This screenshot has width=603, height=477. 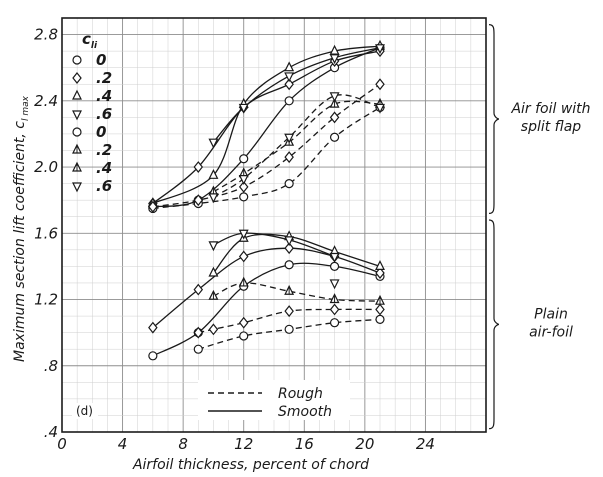 What do you see at coordinates (274, 400) in the screenshot?
I see `legend: Rough Smooth` at bounding box center [274, 400].